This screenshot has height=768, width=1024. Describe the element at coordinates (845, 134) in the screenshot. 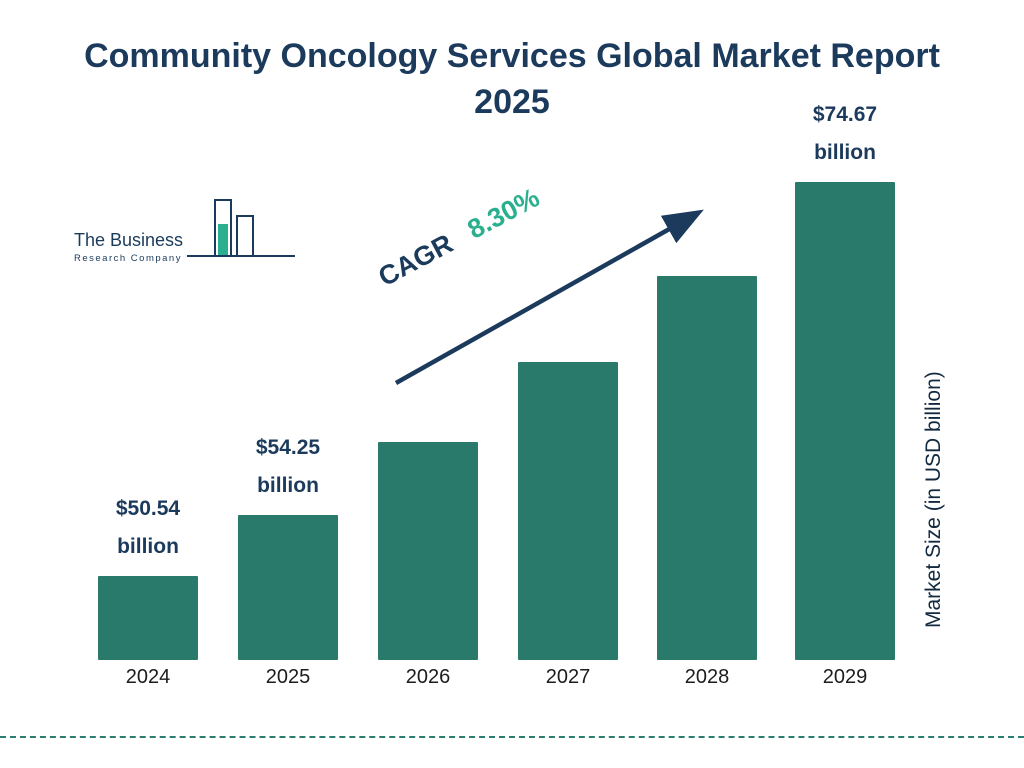

I see `value-label-2029: $74.67 billion` at that location.